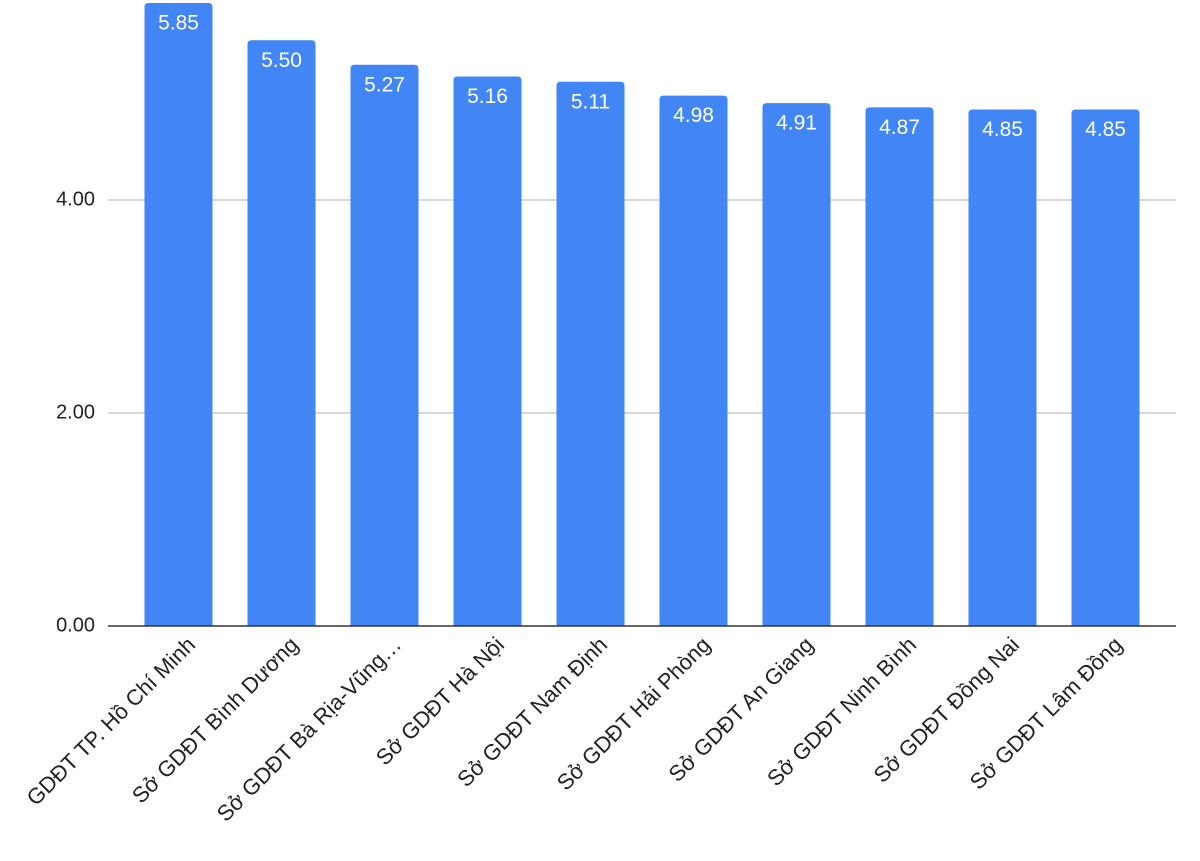  I want to click on value-label: 4.98, so click(693, 115).